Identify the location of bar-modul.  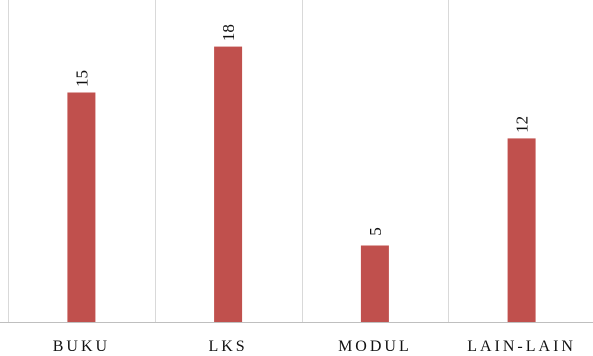
(374, 283).